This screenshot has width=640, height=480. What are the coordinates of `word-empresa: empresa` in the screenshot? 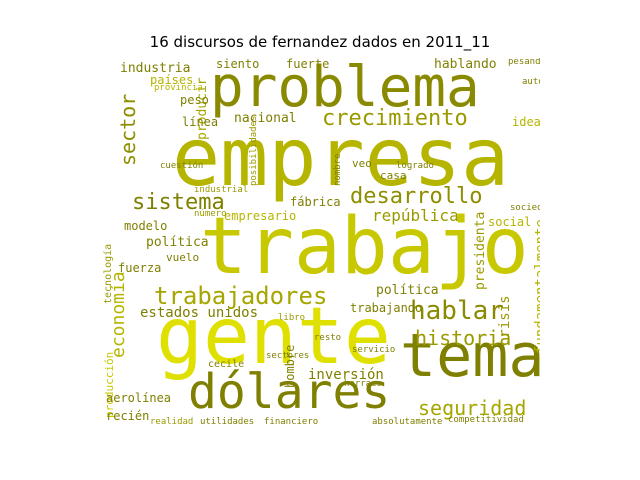 It's located at (341, 157).